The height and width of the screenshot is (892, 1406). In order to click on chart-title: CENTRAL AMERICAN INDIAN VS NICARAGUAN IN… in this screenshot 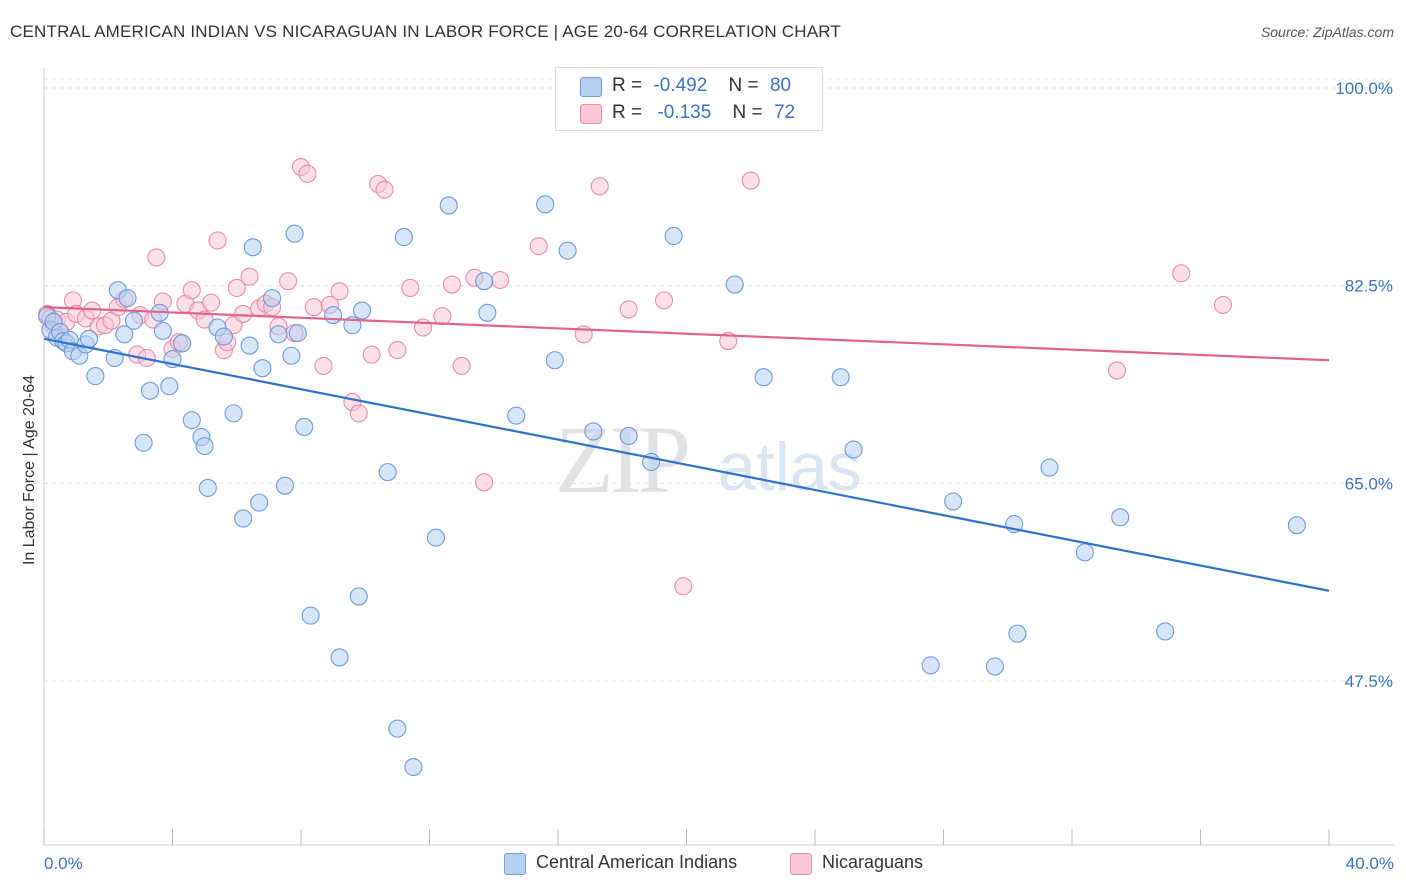, I will do `click(425, 31)`.